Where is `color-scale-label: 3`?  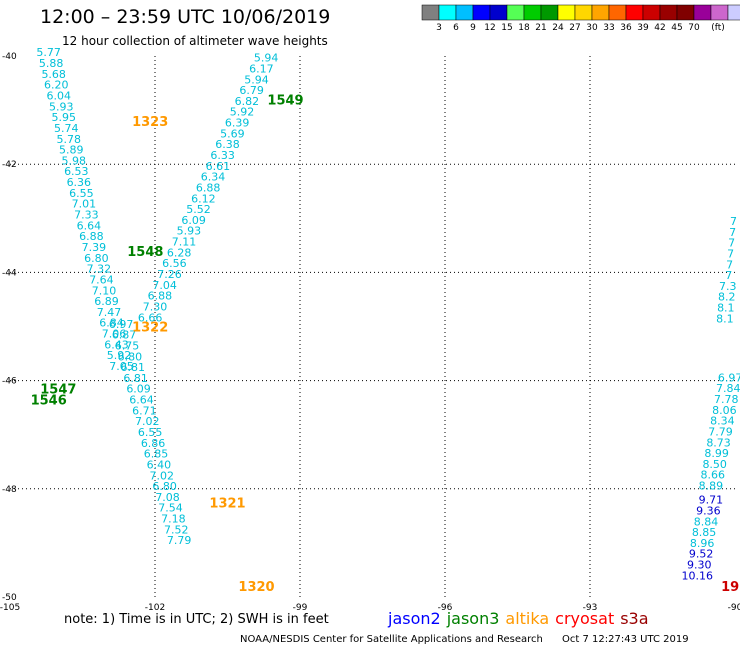
color-scale-label: 3 is located at coordinates (439, 28).